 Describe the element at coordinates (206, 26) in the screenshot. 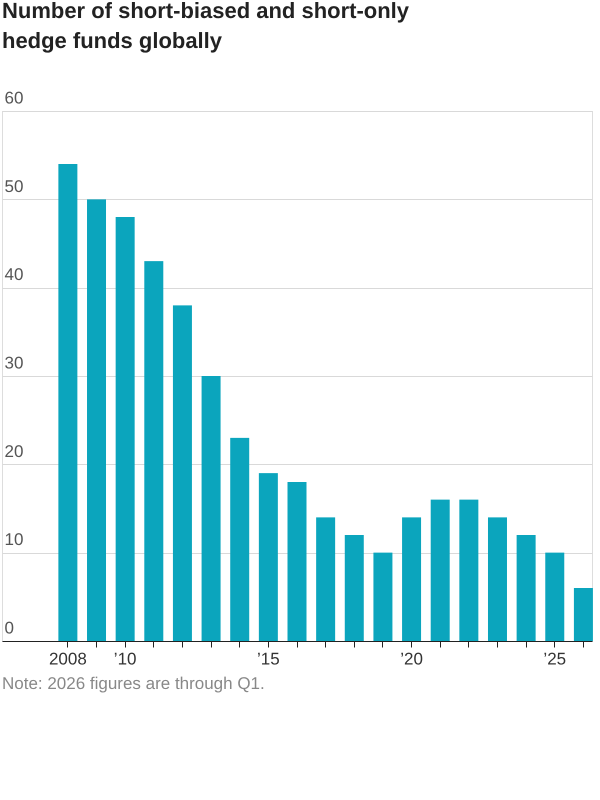

I see `chart-title: Number of short-biased and short-only hedge funds globally` at that location.